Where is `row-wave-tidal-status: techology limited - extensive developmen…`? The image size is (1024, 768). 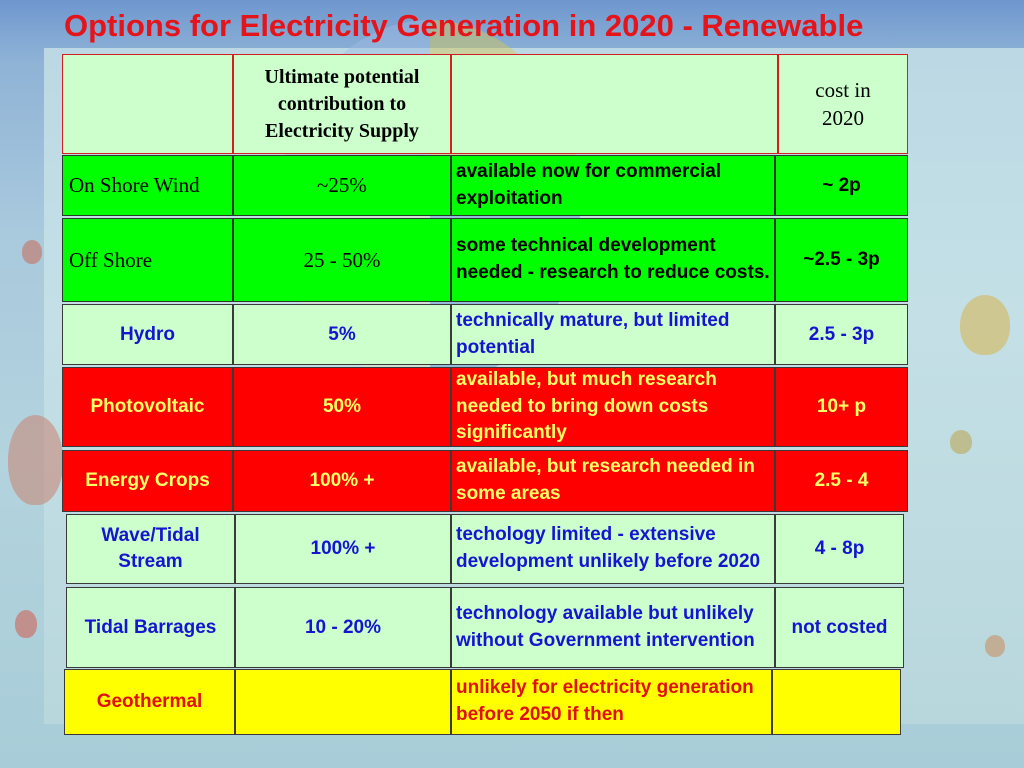
row-wave-tidal-status: techology limited - extensive developmen… is located at coordinates (613, 549).